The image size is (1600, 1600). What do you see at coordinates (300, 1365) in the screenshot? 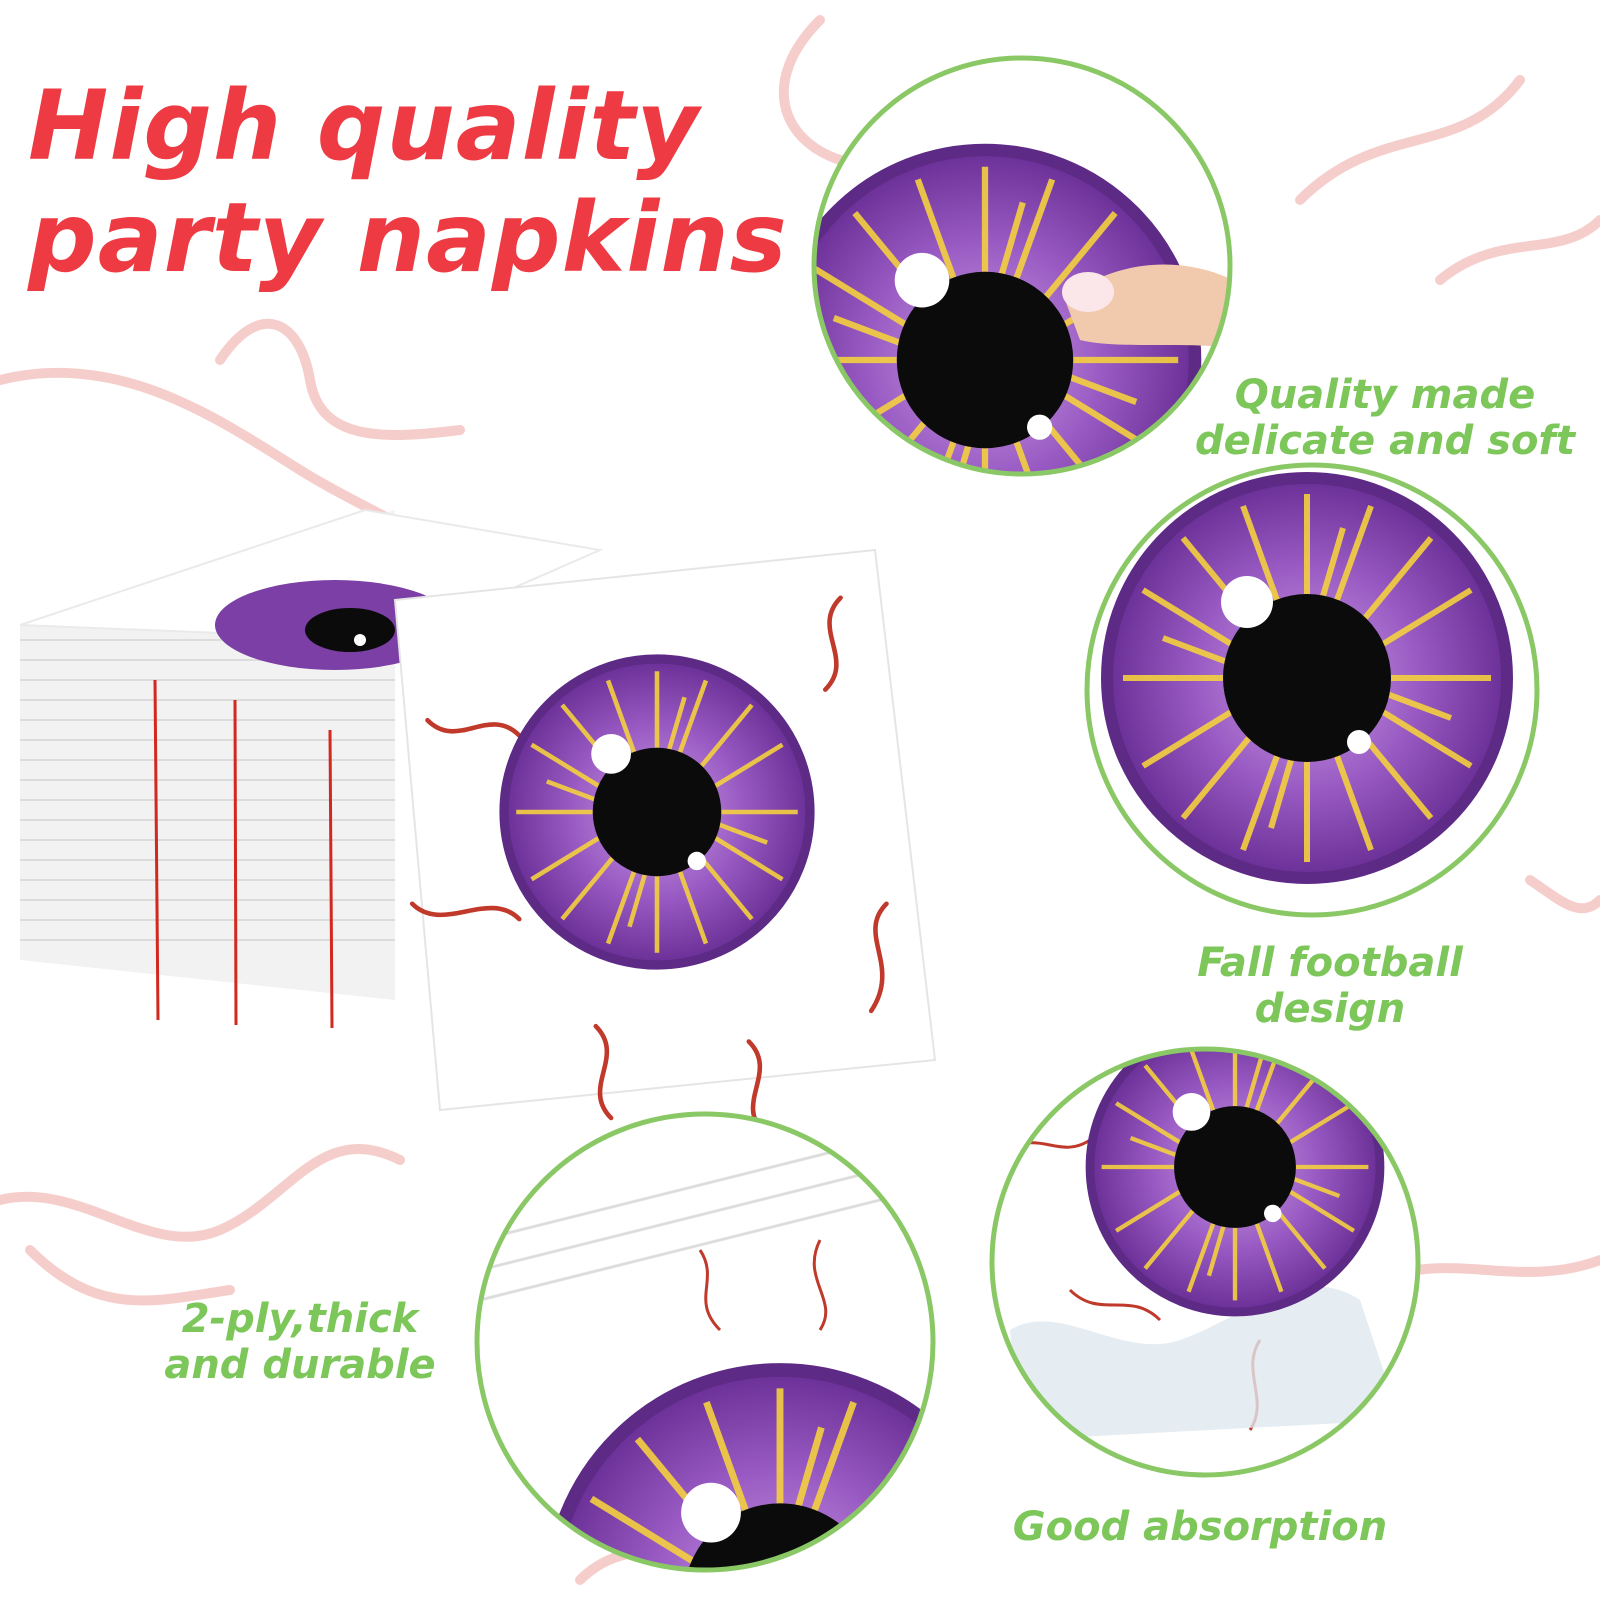
I see `caption-ply-line-2: and durable` at bounding box center [300, 1365].